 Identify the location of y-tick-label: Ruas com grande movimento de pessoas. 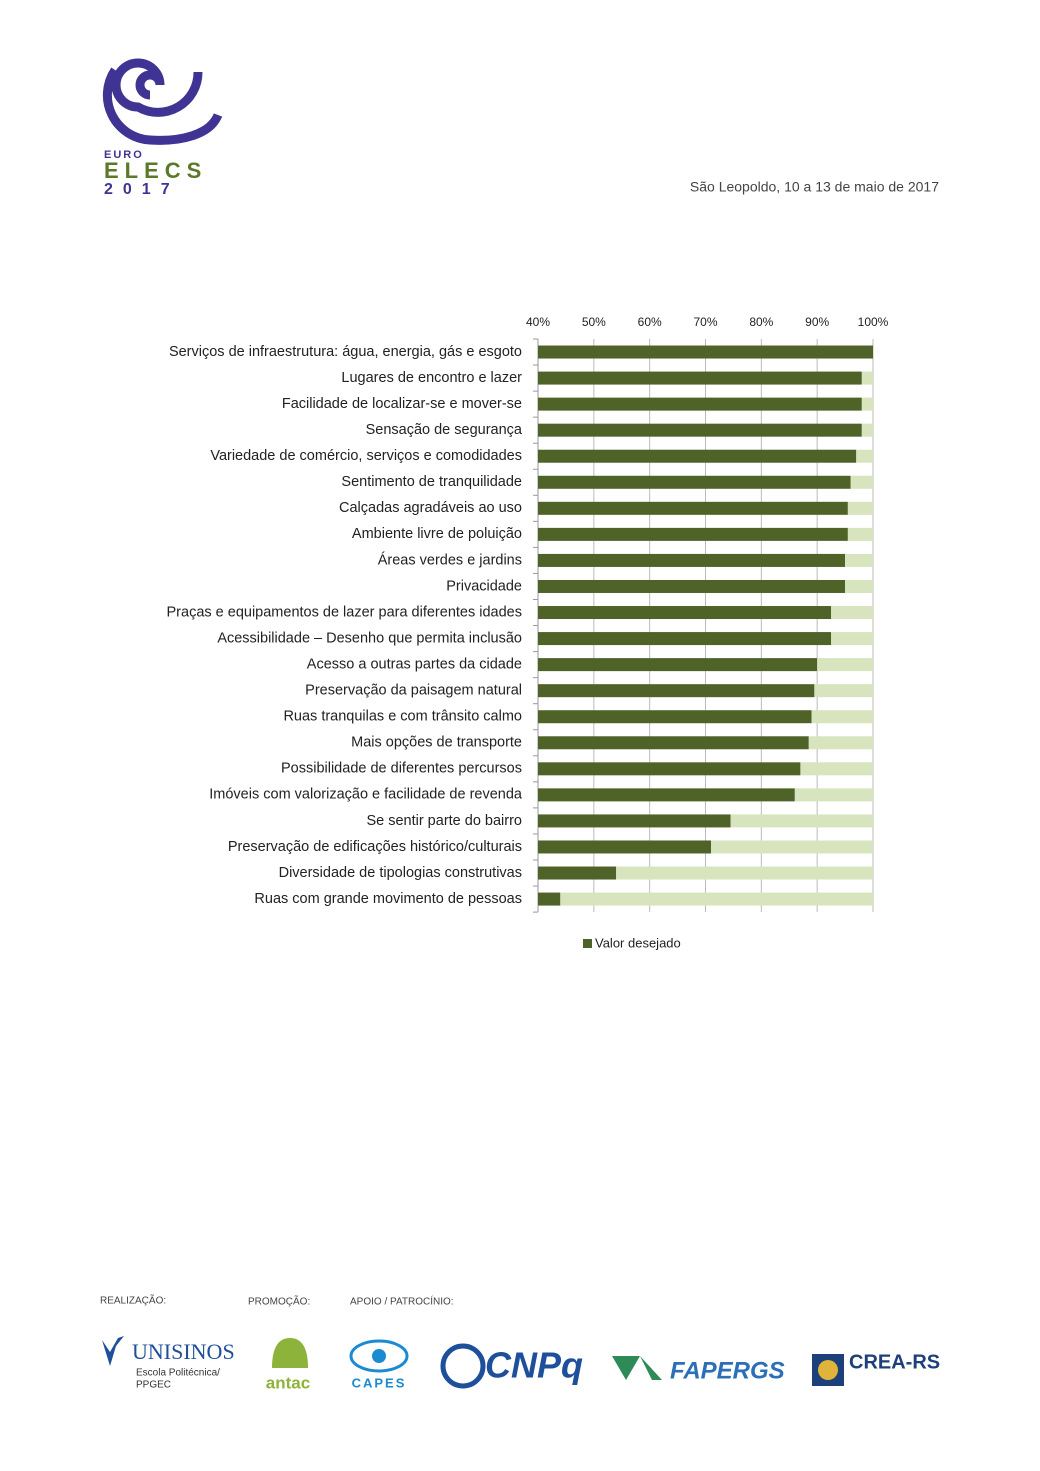
(388, 899).